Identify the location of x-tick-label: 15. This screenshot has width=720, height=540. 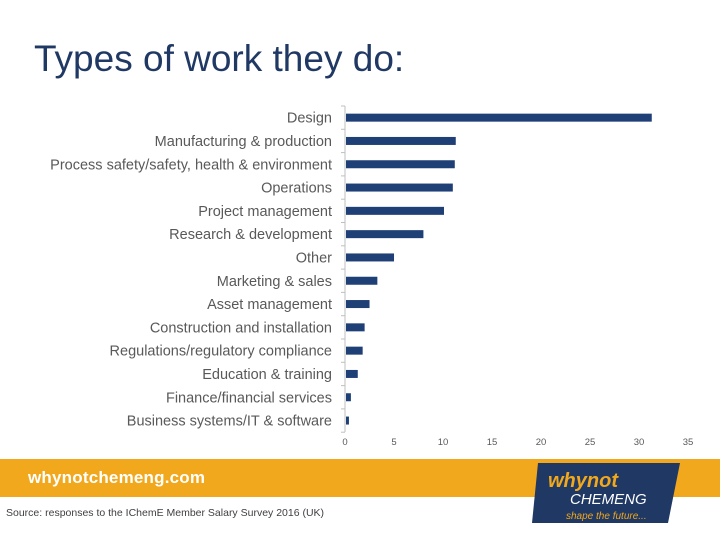
(492, 442).